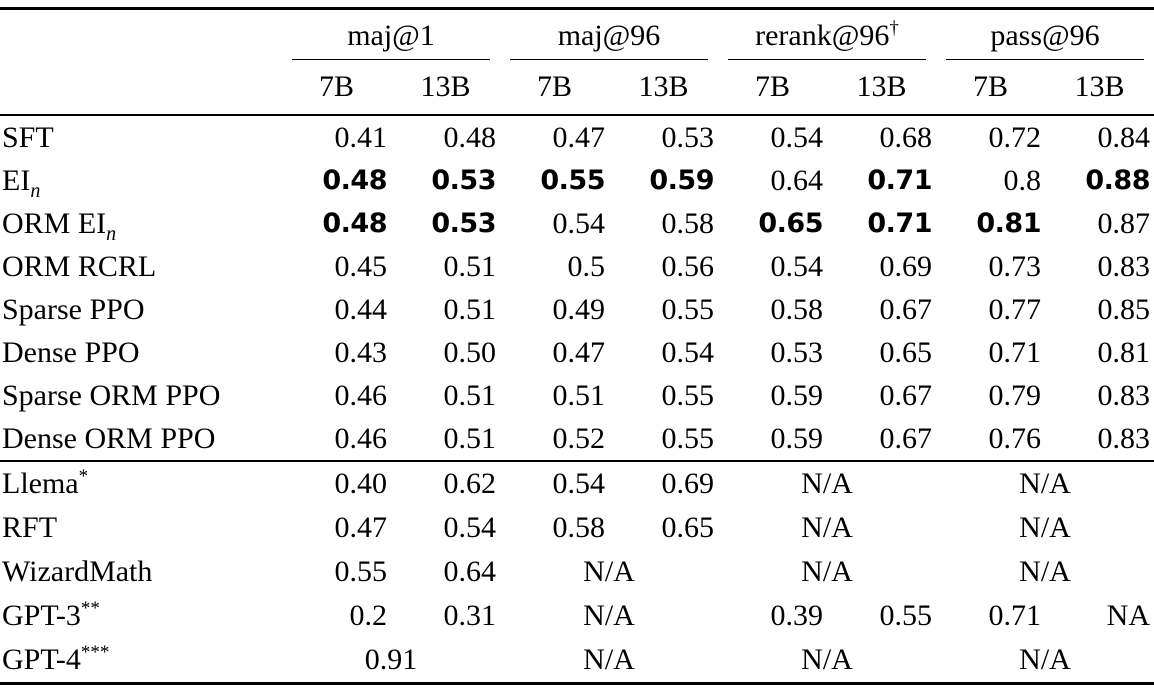  Describe the element at coordinates (577, 616) in the screenshot. I see `table-row: GPT-3** 0.2 0.31 N/A 0.39 0.55 0.71 NA` at that location.